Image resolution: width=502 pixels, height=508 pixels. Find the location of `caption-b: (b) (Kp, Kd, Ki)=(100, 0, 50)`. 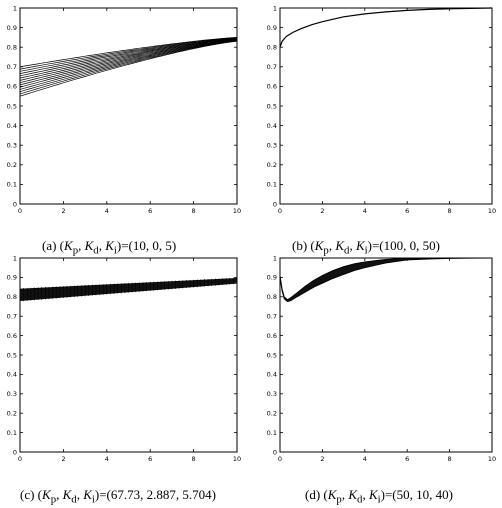

caption-b: (b) (Kp, Kd, Ki)=(100, 0, 50) is located at coordinates (366, 247).